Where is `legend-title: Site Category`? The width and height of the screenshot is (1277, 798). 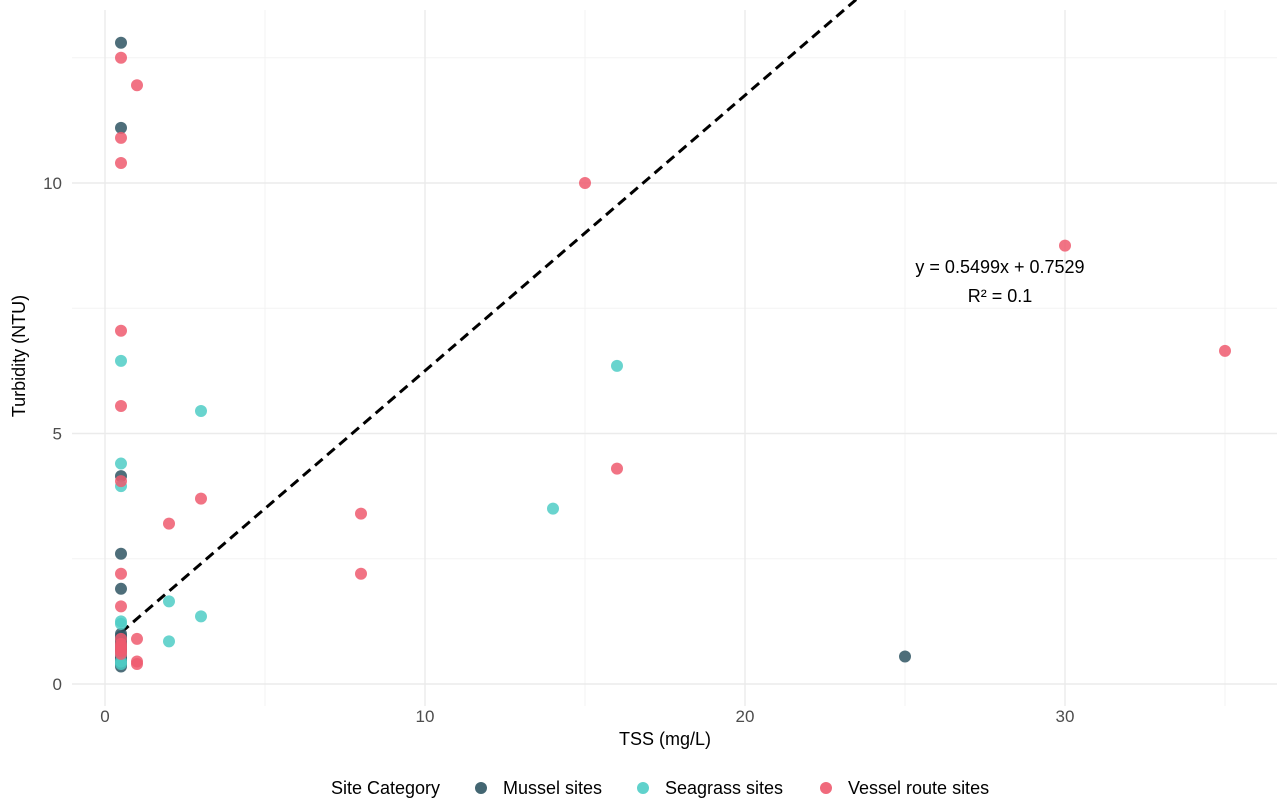
legend-title: Site Category is located at coordinates (385, 788).